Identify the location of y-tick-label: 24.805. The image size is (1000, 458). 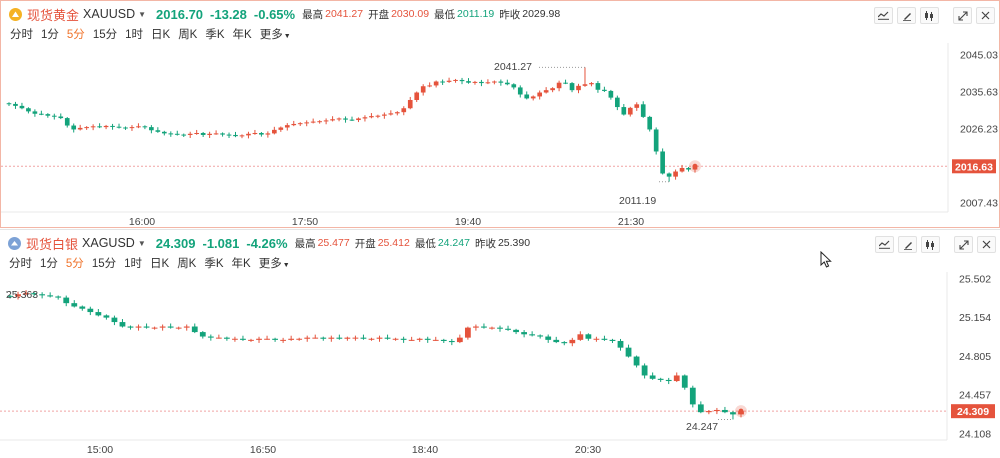
(975, 357).